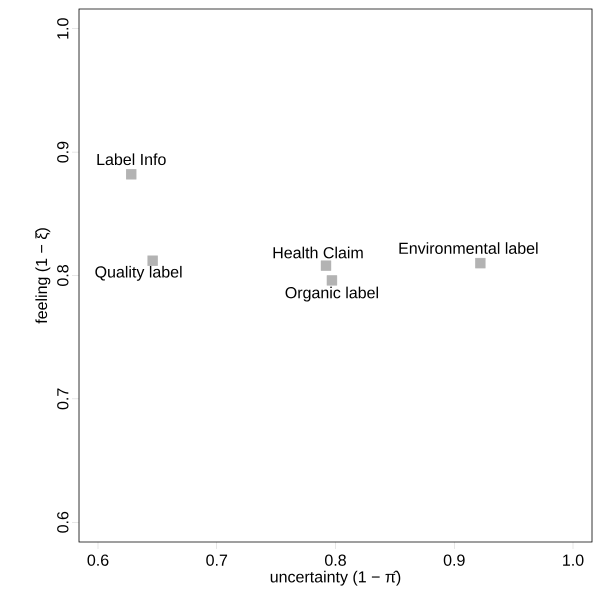  I want to click on x-tick-label: 0.8, so click(335, 560).